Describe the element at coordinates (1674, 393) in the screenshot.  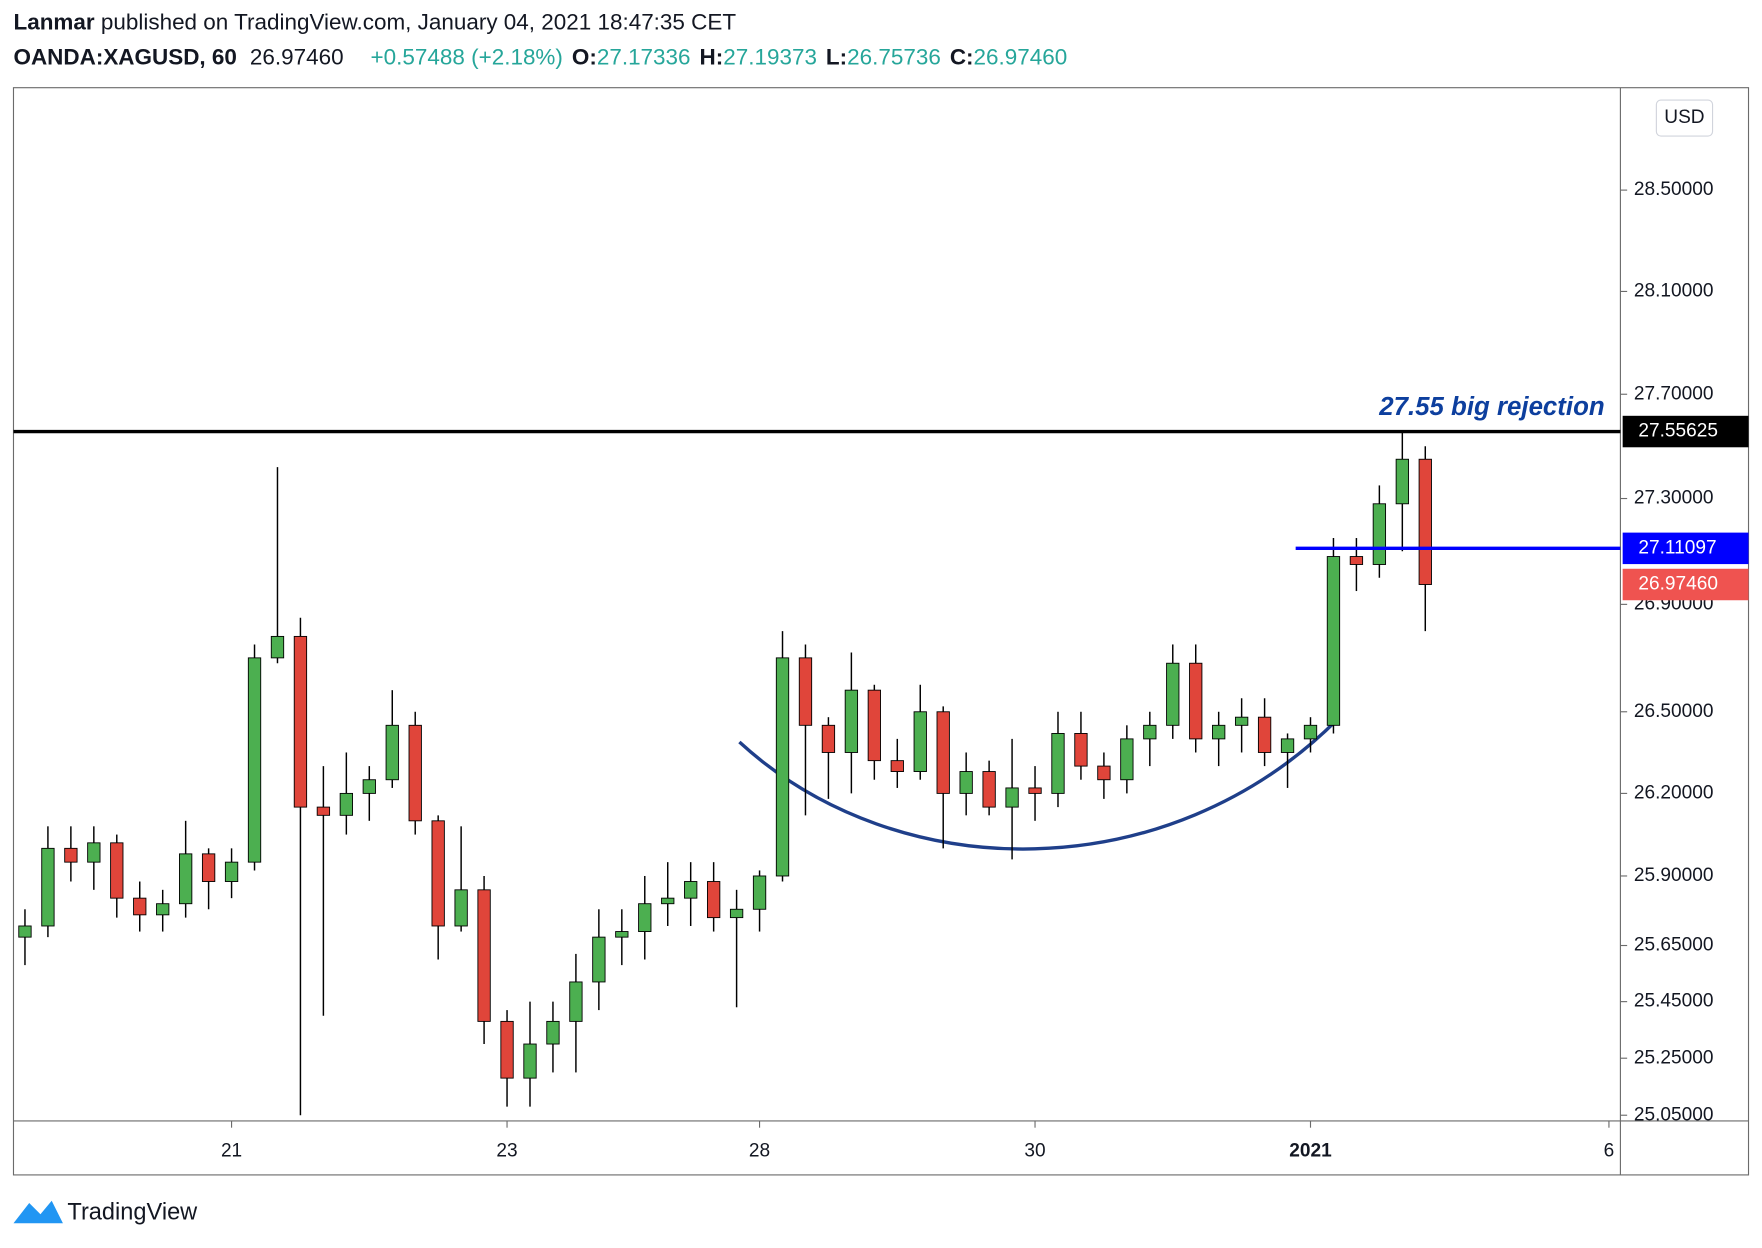
I see `y-tick-label: 27.70000` at that location.